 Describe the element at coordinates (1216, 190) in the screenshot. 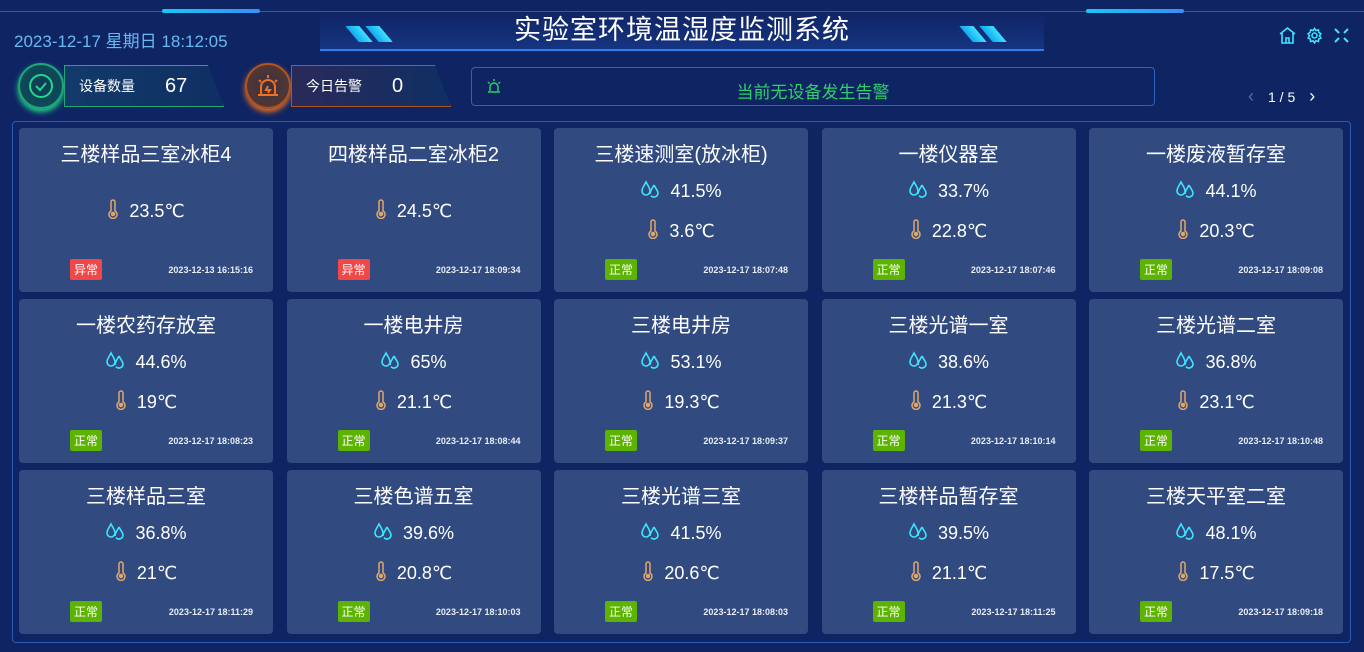

I see `humidity-row: 44.1%` at that location.